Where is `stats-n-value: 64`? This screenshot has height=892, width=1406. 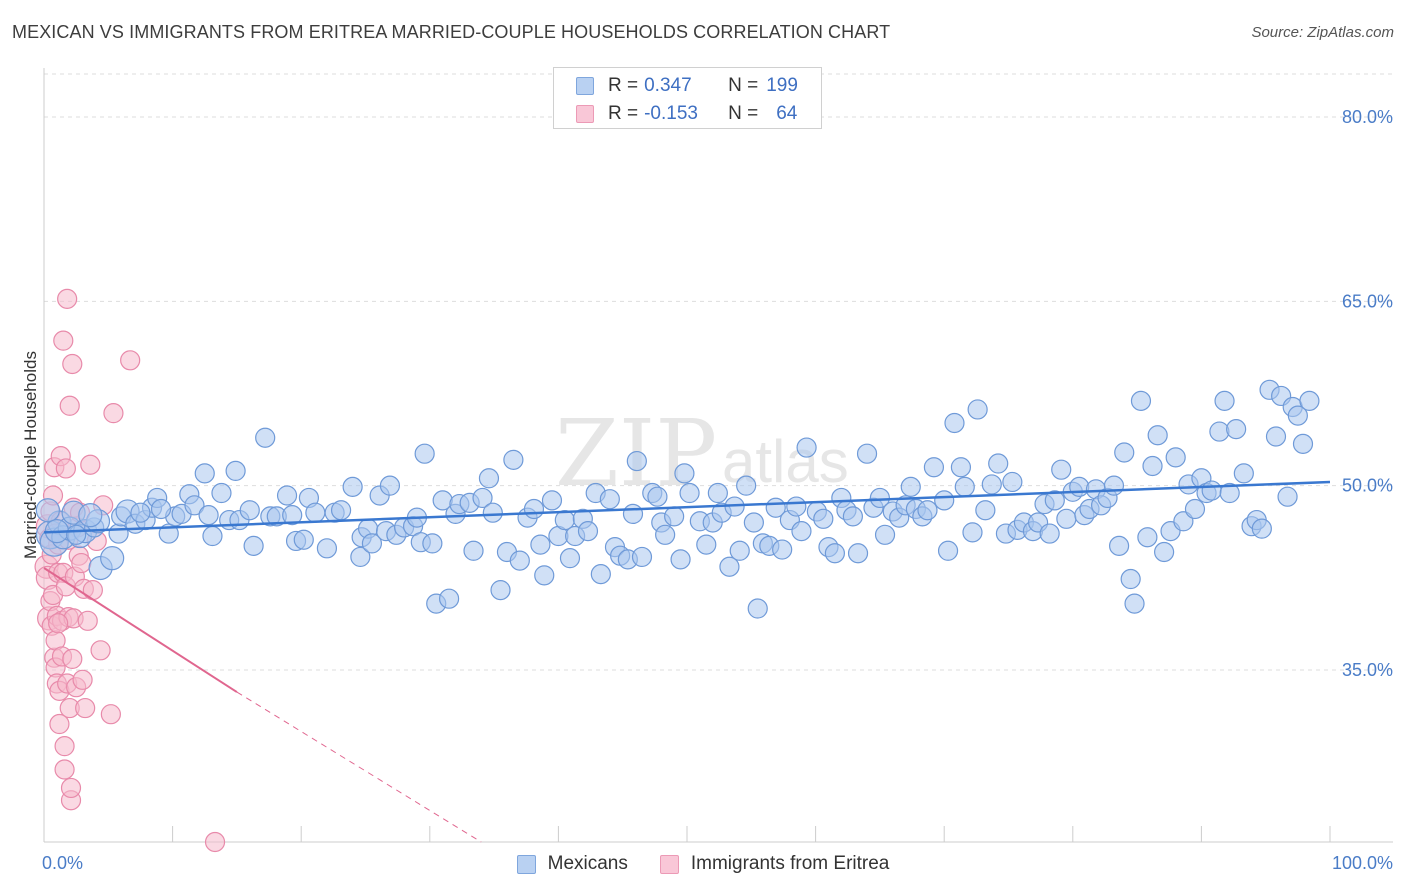 stats-n-value: 64 is located at coordinates (787, 113).